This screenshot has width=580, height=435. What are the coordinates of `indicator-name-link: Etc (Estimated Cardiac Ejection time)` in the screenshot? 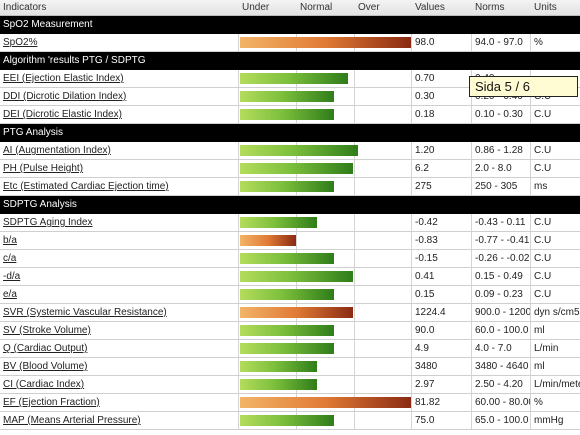 It's located at (86, 186).